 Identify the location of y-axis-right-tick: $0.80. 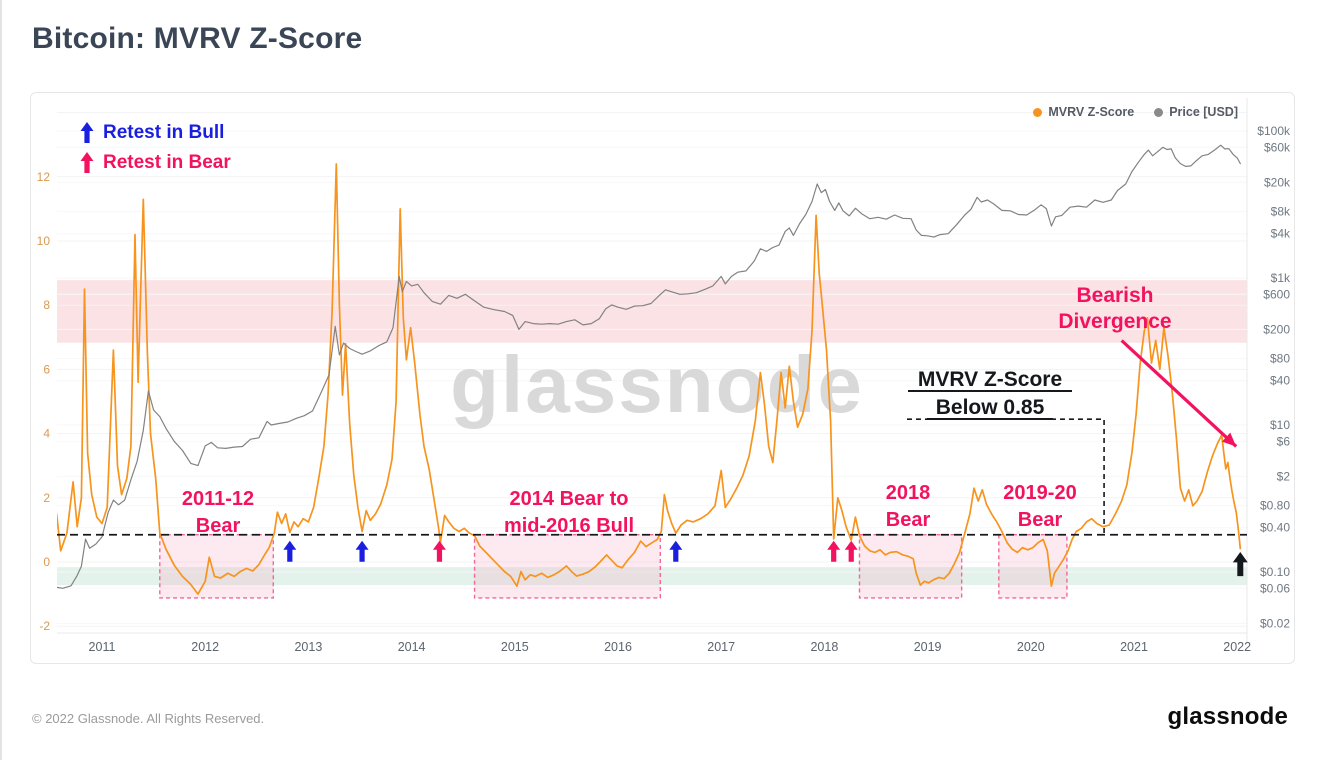
(1275, 506).